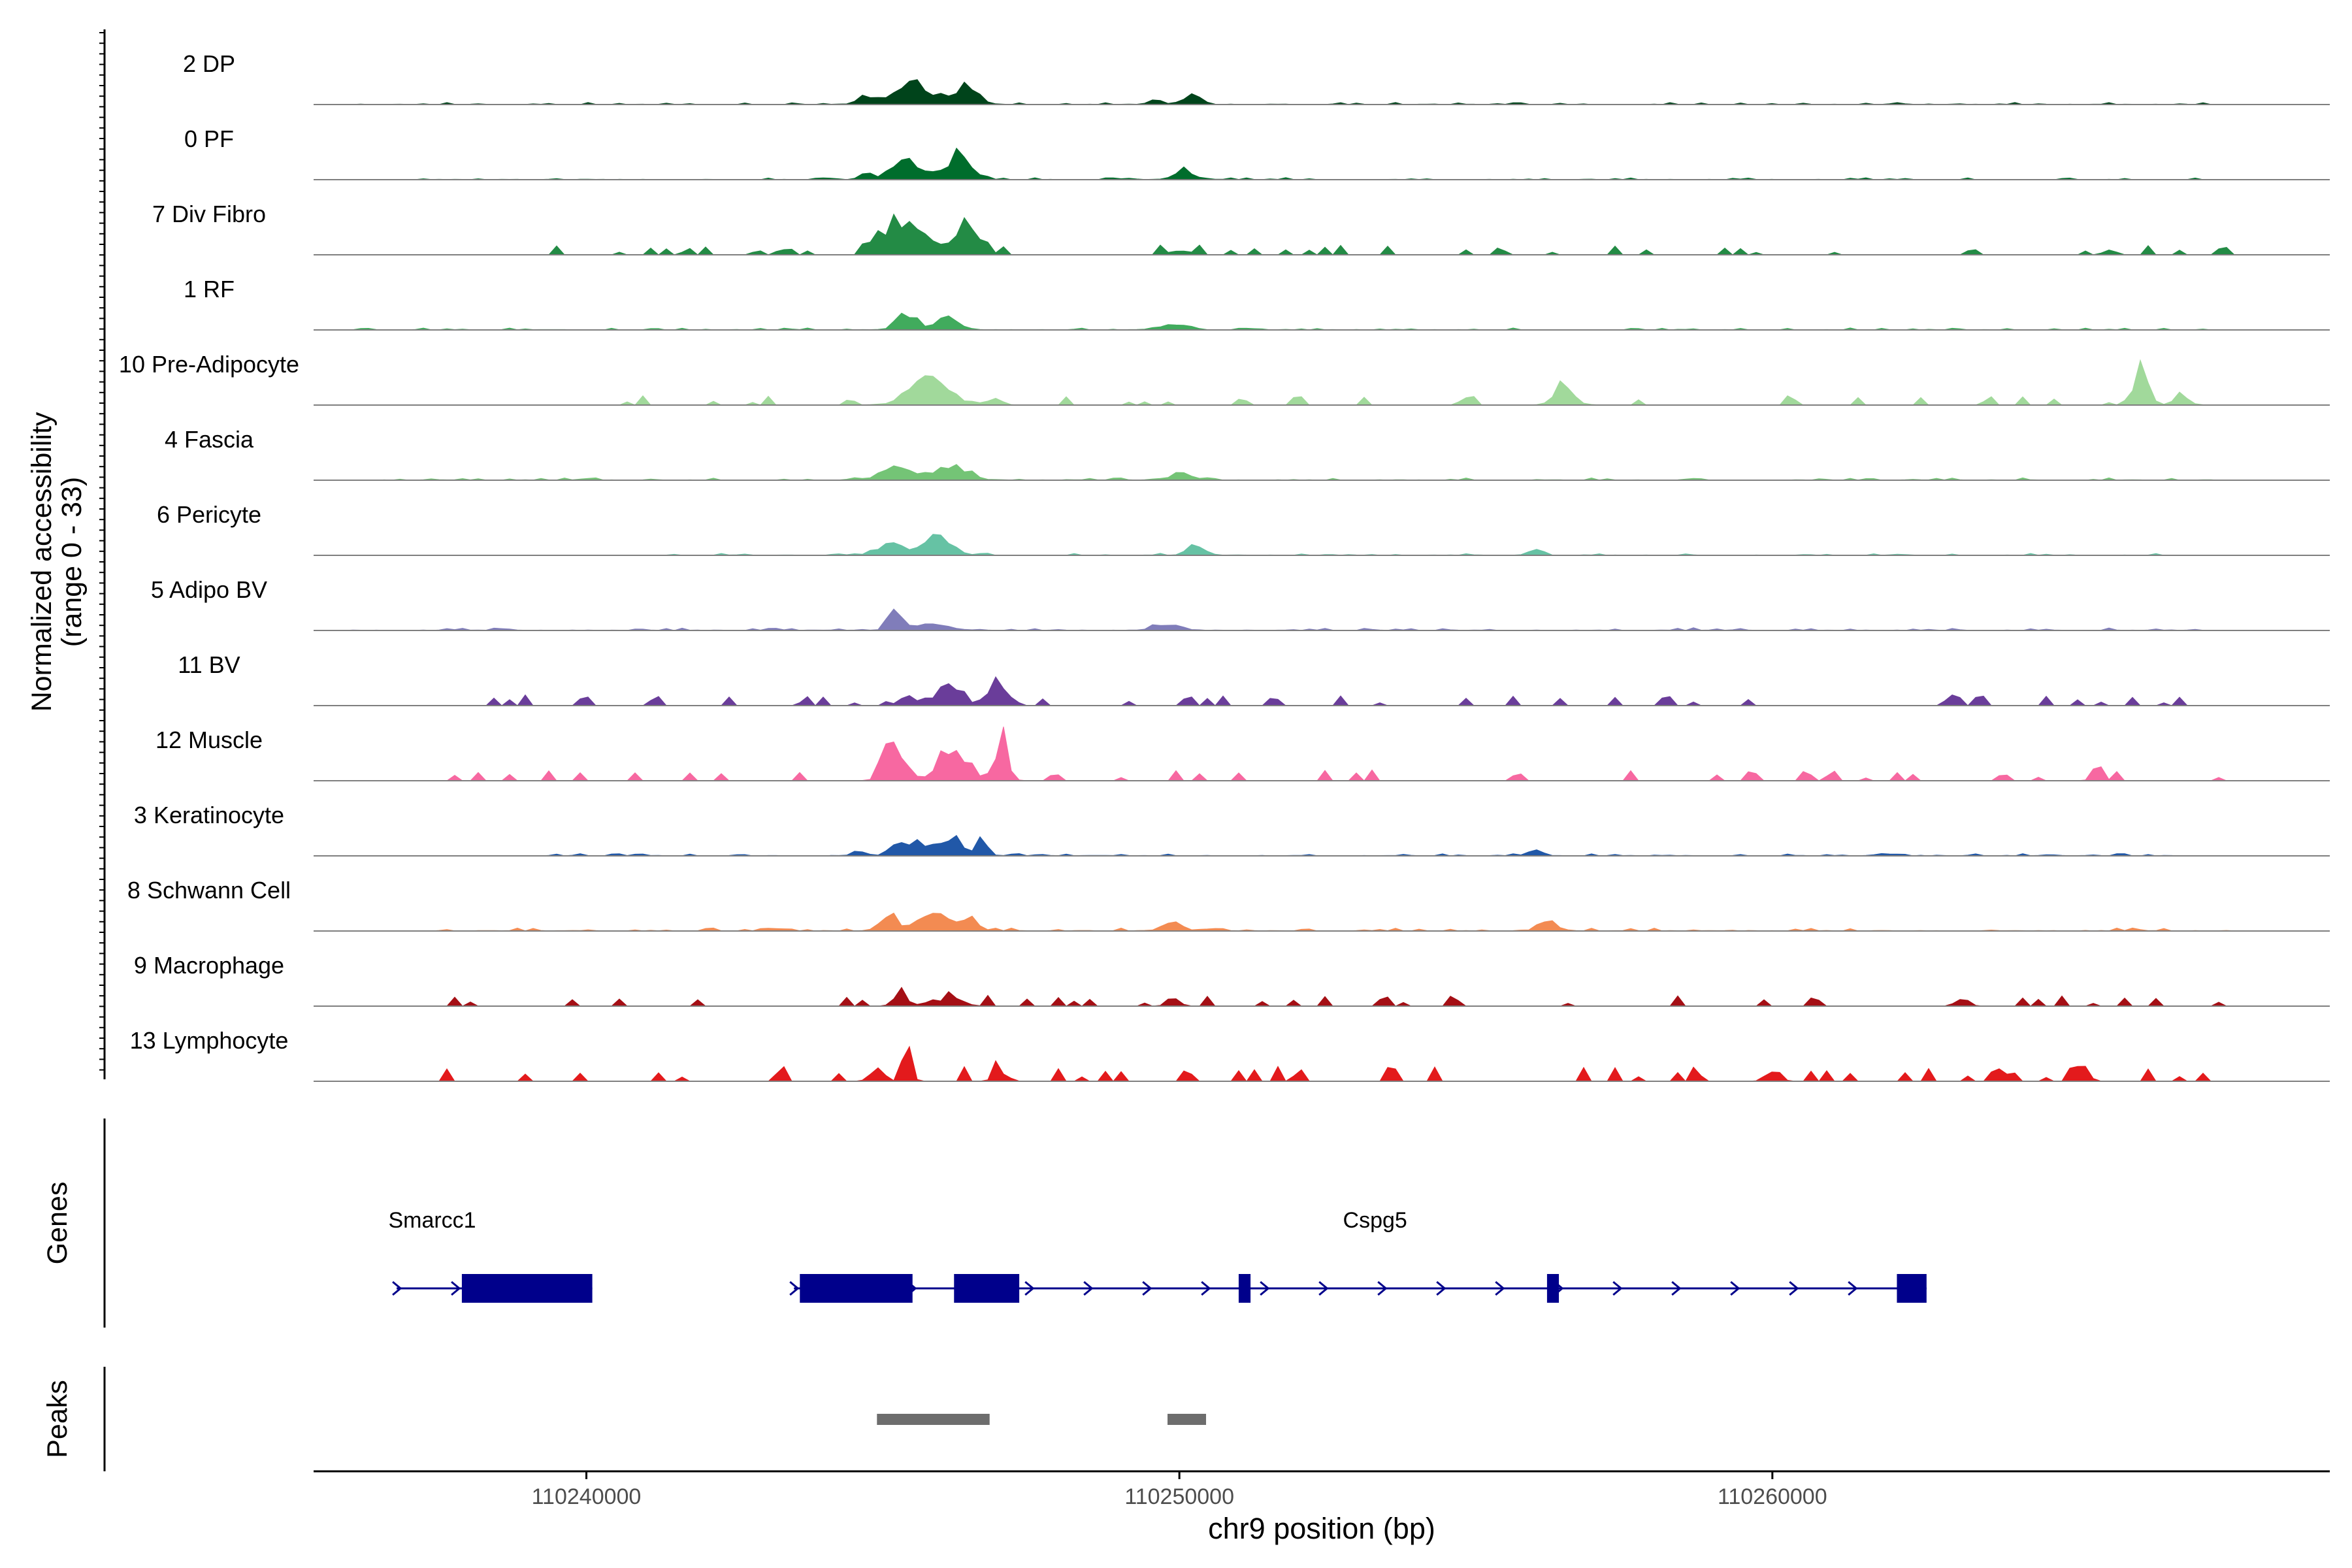 The width and height of the screenshot is (2352, 1568). I want to click on track-3-keratinocyte: 3 Keratinocyte, so click(1232, 829).